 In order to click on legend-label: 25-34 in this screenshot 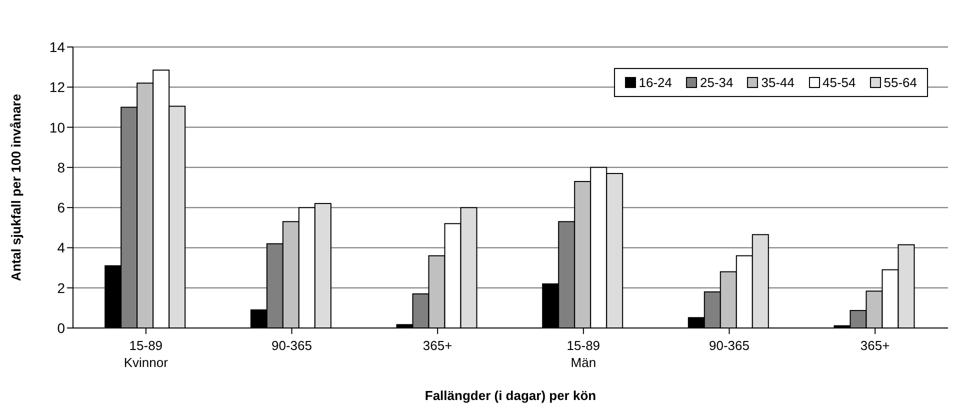, I will do `click(717, 82)`.